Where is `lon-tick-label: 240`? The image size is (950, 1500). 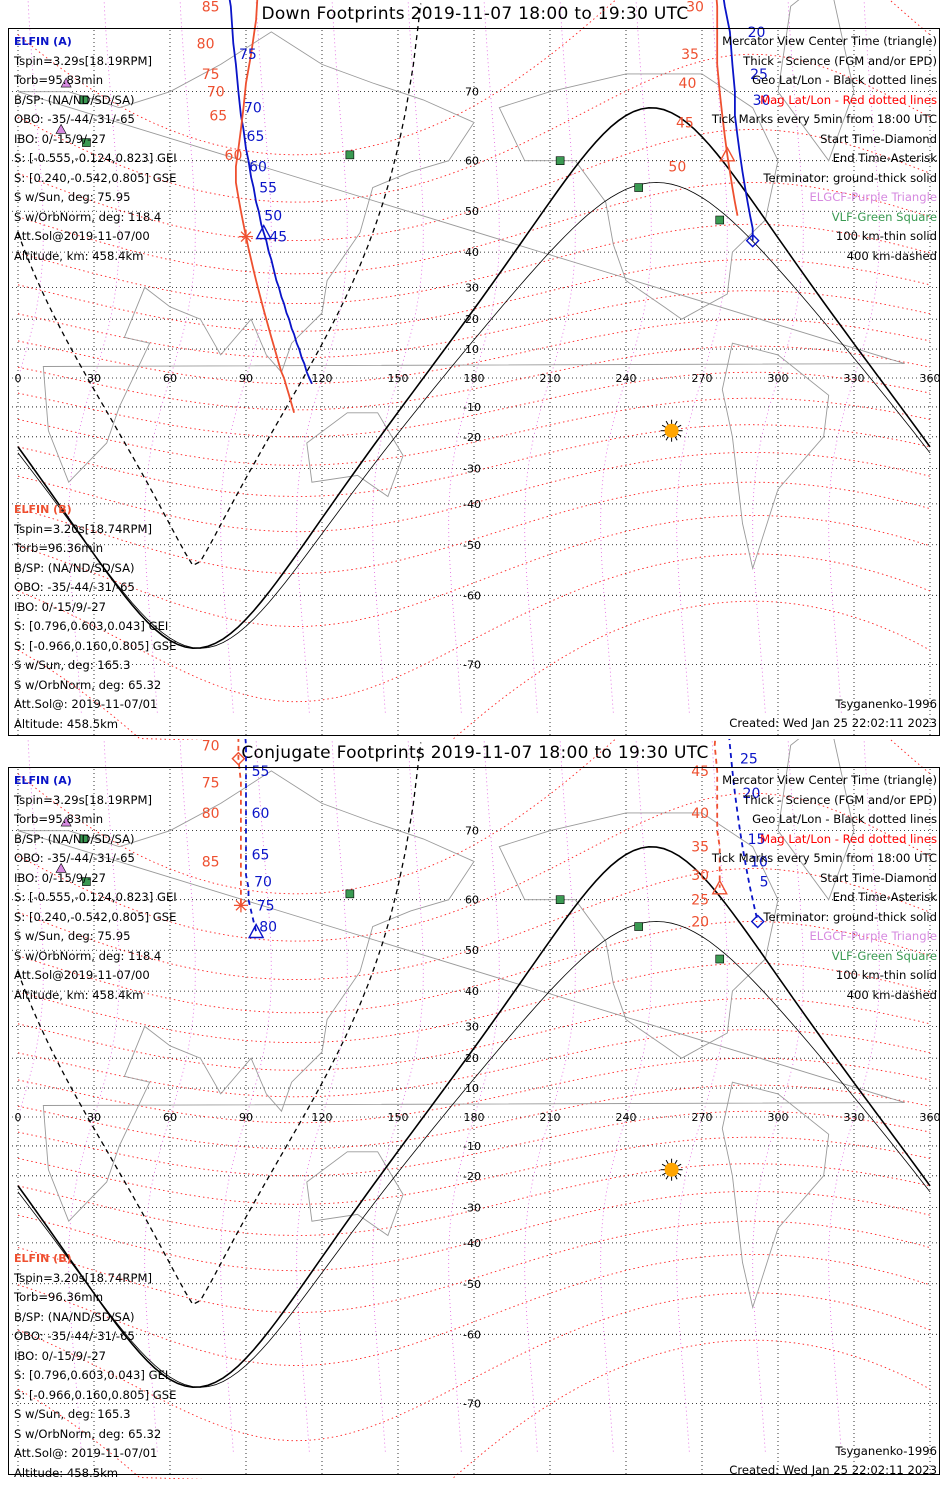
lon-tick-label: 240 is located at coordinates (626, 378).